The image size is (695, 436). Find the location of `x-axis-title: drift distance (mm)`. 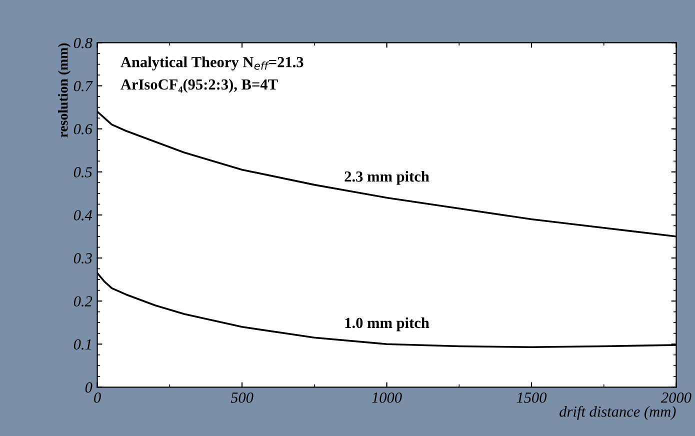

x-axis-title: drift distance (mm) is located at coordinates (618, 413).